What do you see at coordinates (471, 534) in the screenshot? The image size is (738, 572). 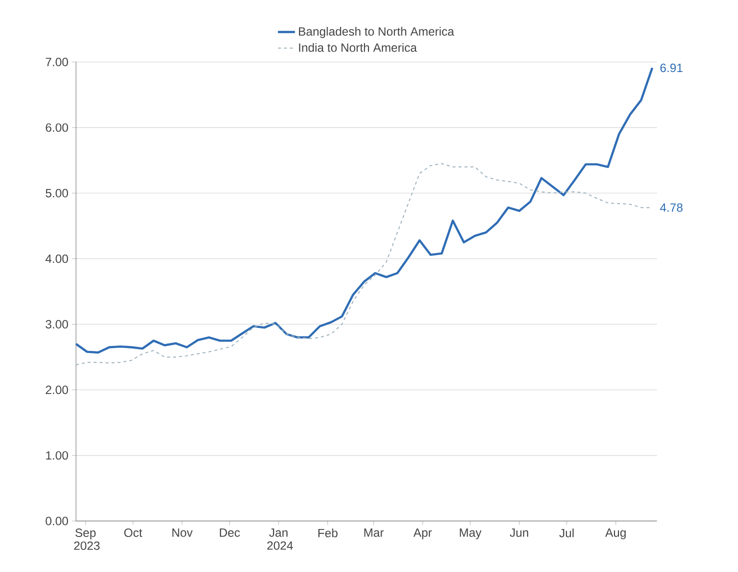 I see `x-tick-label: May` at bounding box center [471, 534].